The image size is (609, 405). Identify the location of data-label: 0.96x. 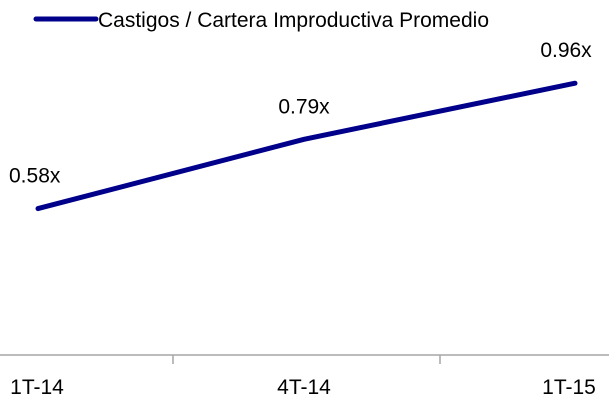
(566, 50).